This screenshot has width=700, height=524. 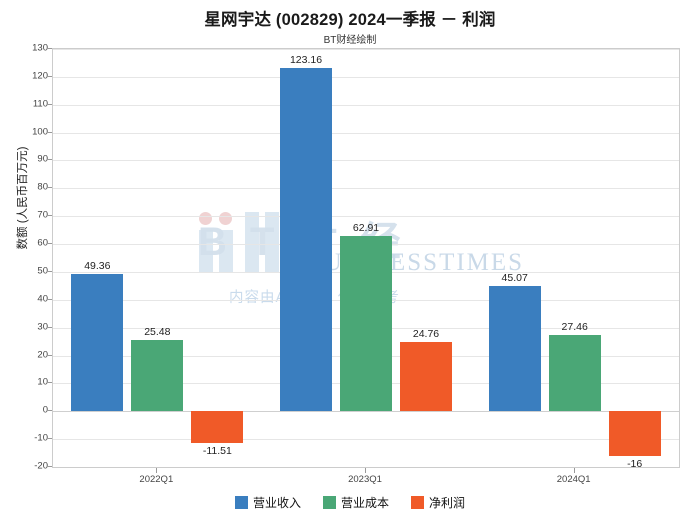 I want to click on chart-title: 星网宇达 (002829) 2024一季报 － 利润, so click(x=350, y=20).